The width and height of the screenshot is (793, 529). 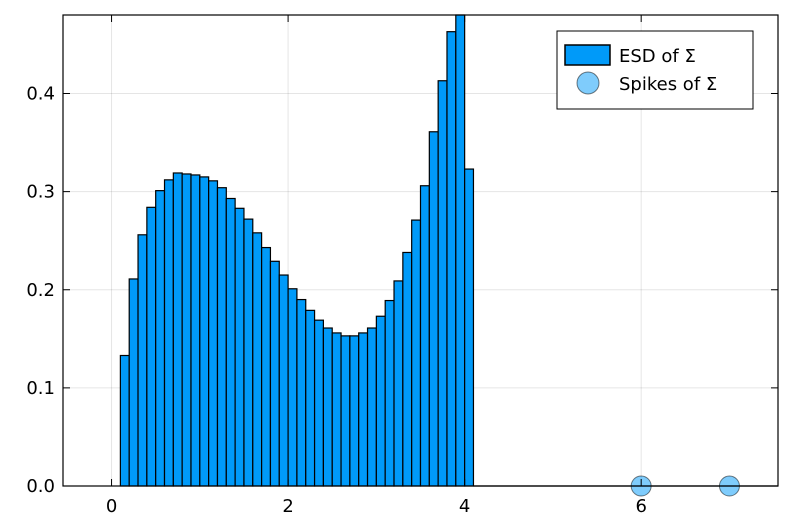 What do you see at coordinates (40, 290) in the screenshot?
I see `y-tick-label: 0.2` at bounding box center [40, 290].